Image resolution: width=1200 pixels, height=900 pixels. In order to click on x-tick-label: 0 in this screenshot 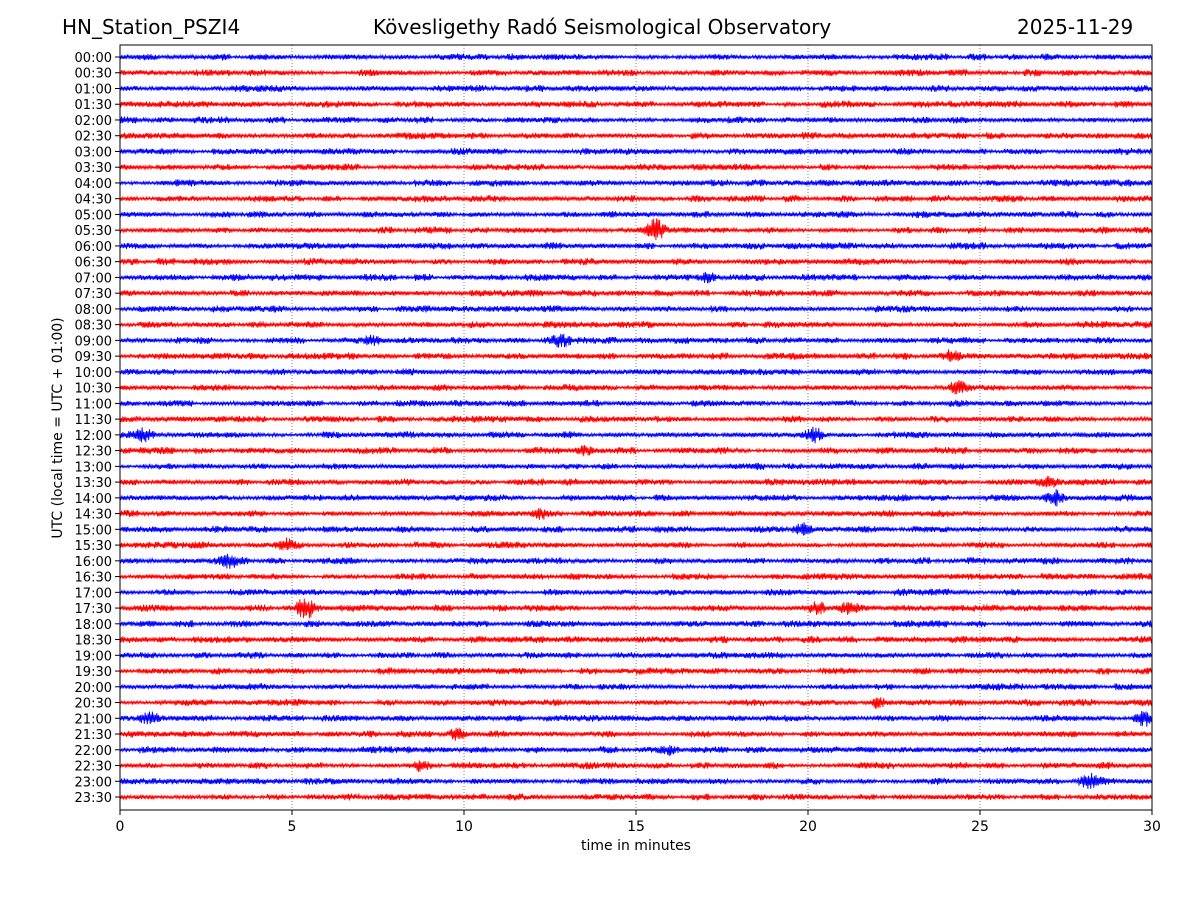, I will do `click(120, 827)`.